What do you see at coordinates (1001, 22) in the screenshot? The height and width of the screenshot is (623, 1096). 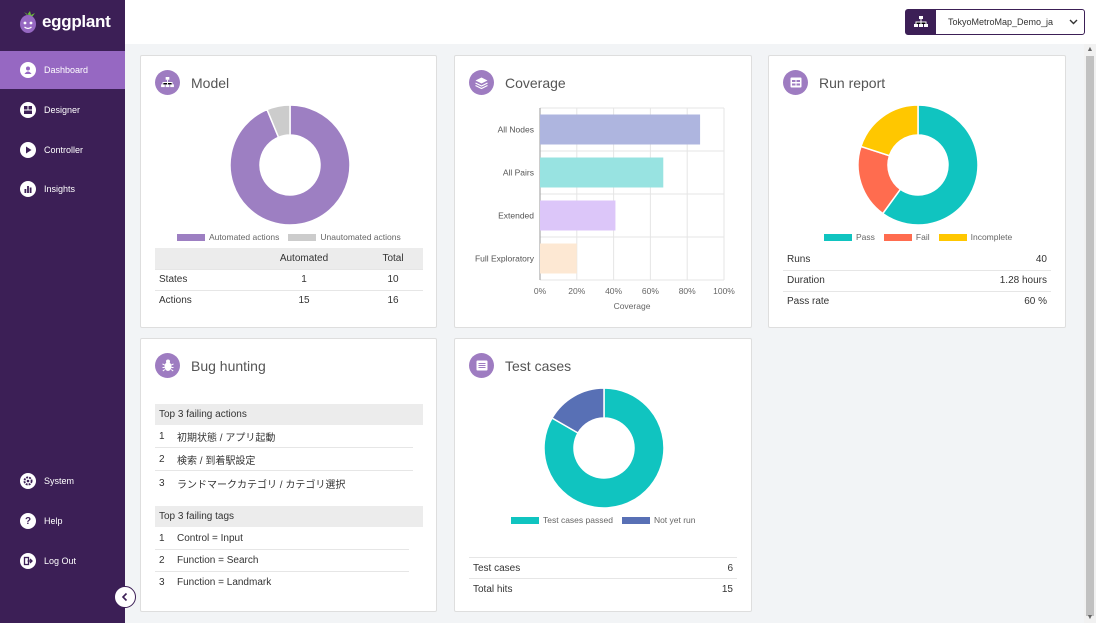 I see `model-selector-value: TokyoMetroMap_Demo_ja` at bounding box center [1001, 22].